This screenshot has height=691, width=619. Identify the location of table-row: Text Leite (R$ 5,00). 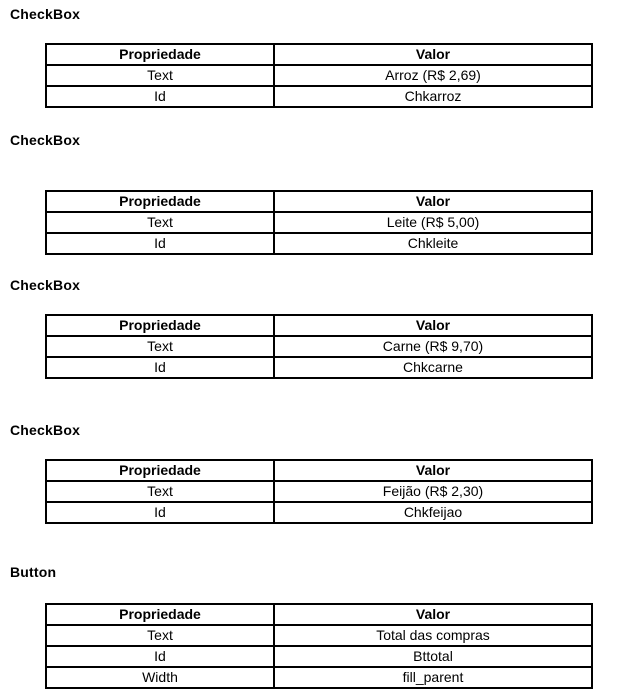
(319, 222).